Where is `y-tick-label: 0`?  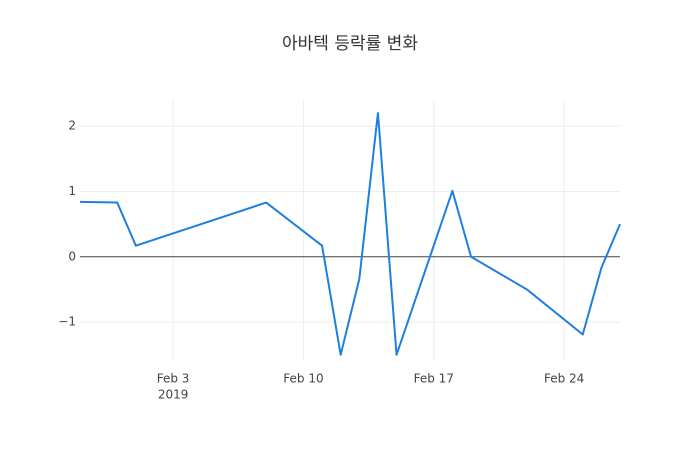
y-tick-label: 0 is located at coordinates (72, 256).